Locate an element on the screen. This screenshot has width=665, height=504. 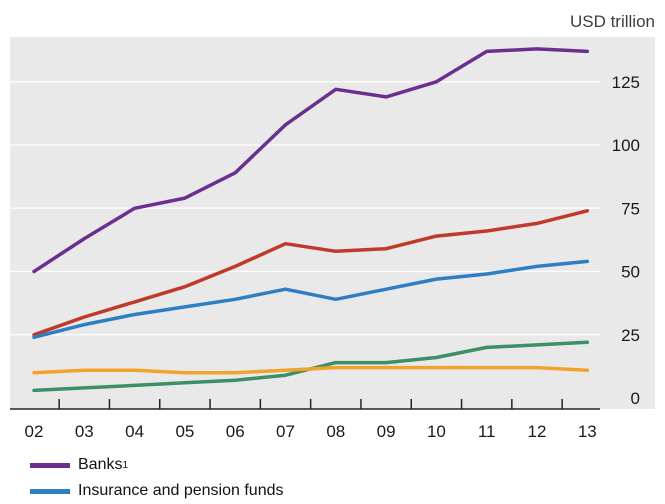
legend-item-insurance: Insurance and pension funds is located at coordinates (156, 491).